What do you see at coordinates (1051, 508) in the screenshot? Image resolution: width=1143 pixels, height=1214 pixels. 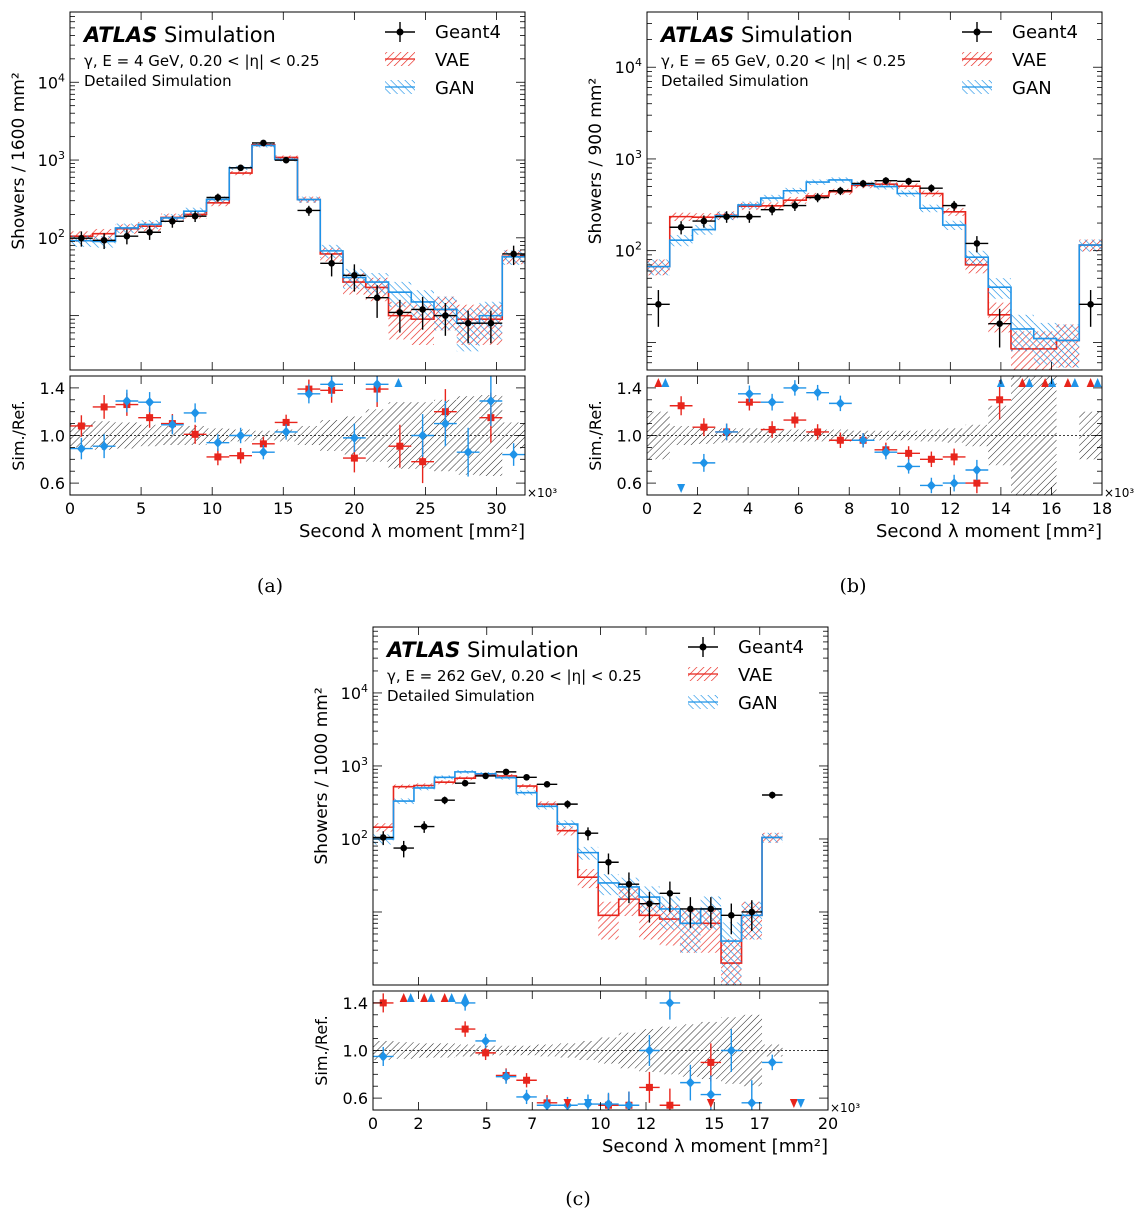 I see `x-tick-label: 16` at bounding box center [1051, 508].